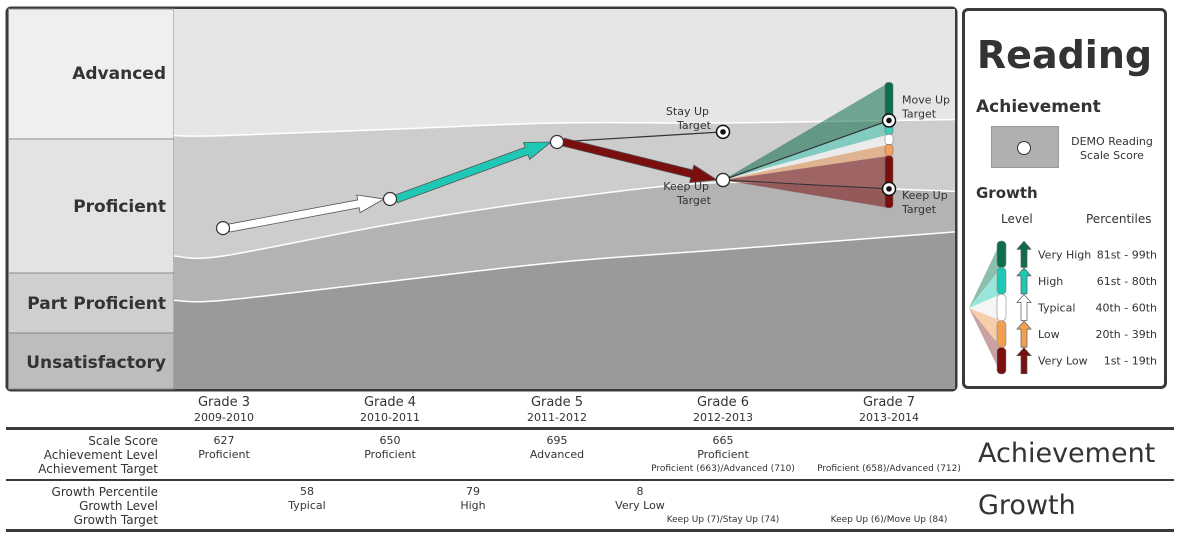 This screenshot has height=539, width=1181. I want to click on row-label-growth-percentile: Growth Percentile, so click(104, 492).